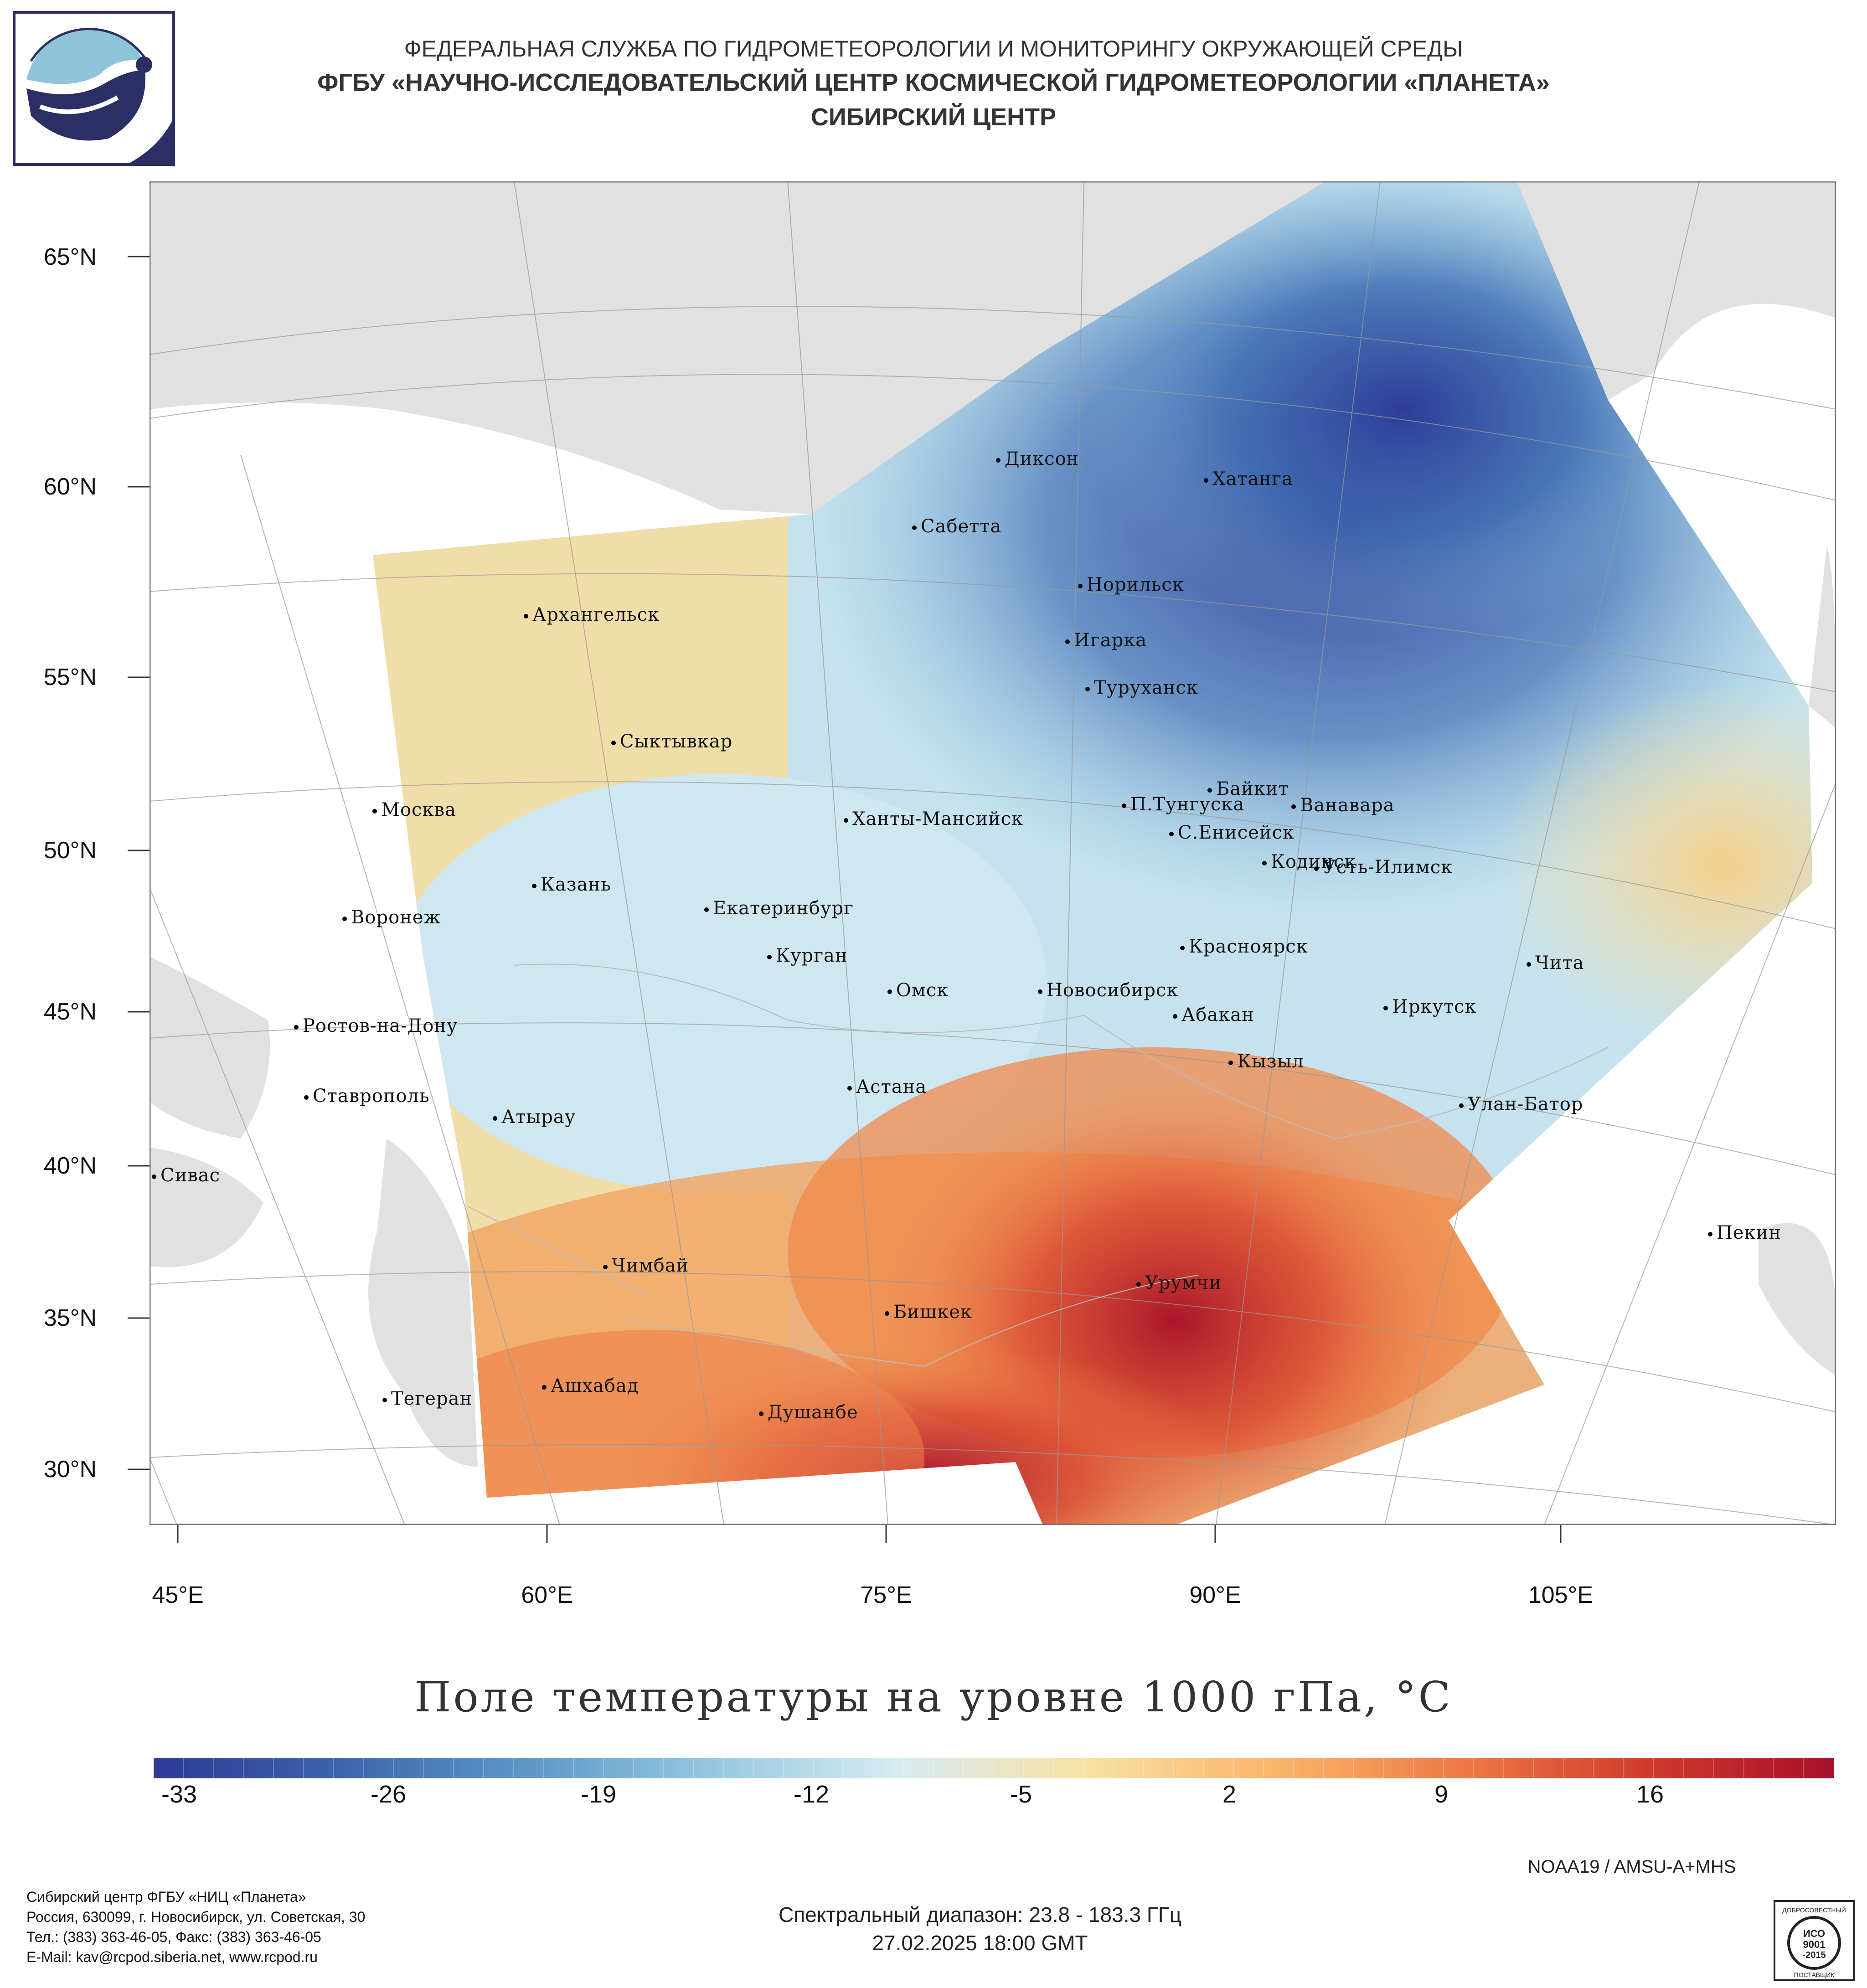  Describe the element at coordinates (1434, 1007) in the screenshot. I see `city-label: Иркутск` at that location.